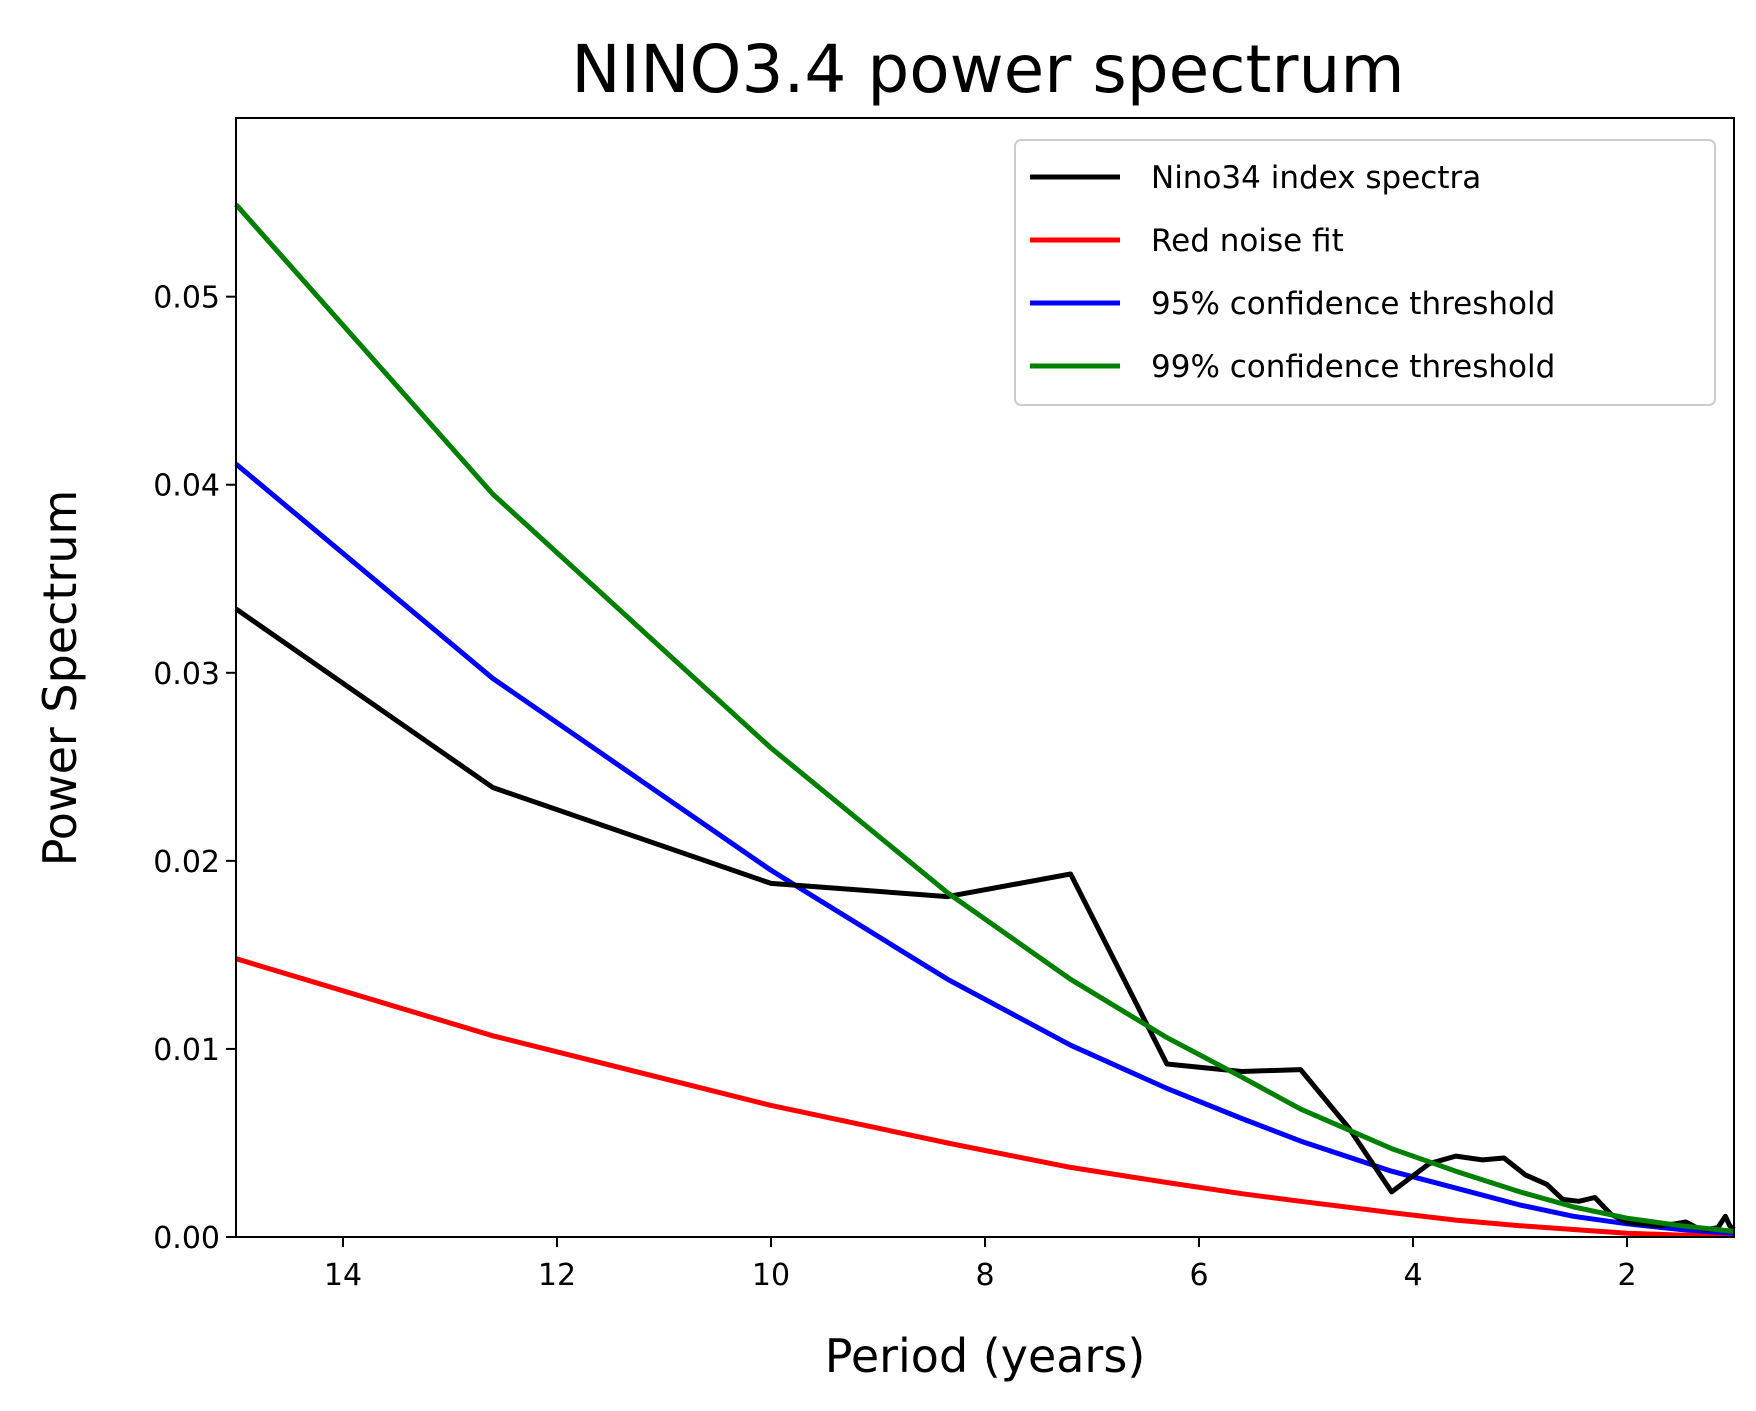  I want to click on y-tick-label: 0.01, so click(186, 1050).